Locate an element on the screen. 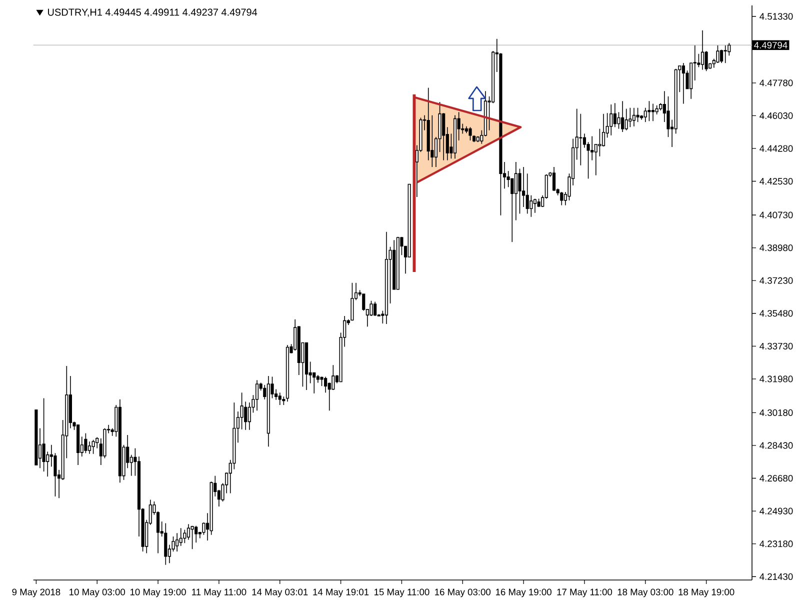 The height and width of the screenshot is (600, 800). x-tick-label: 16 May 03:00 is located at coordinates (463, 593).